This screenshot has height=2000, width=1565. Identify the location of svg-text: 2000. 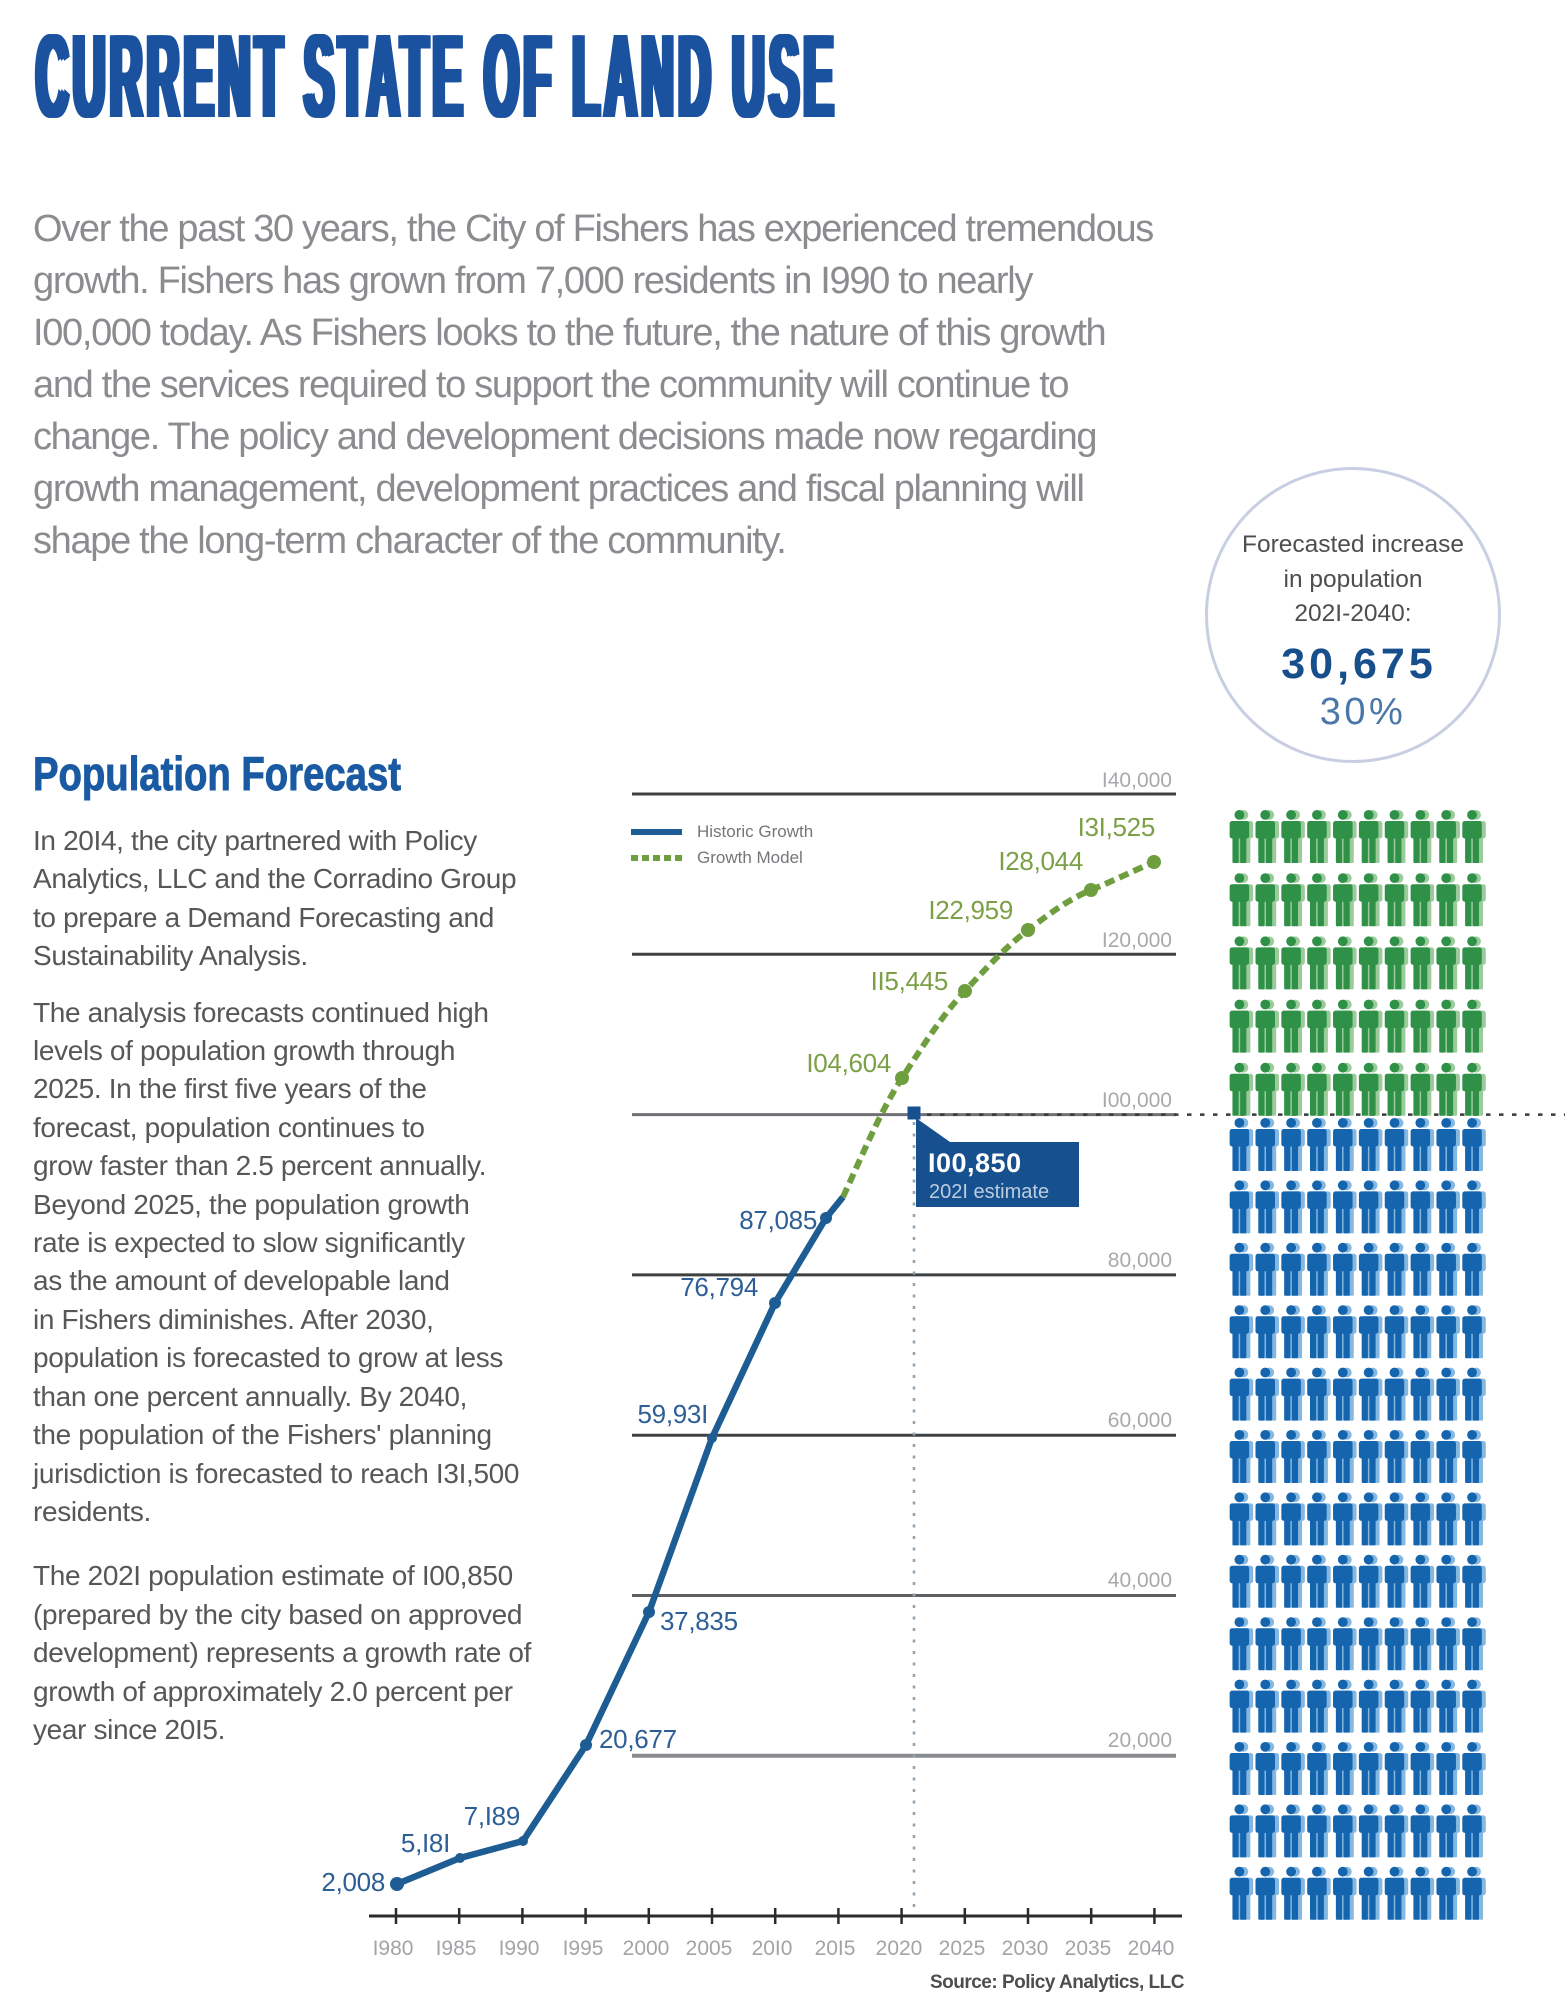
(646, 1948).